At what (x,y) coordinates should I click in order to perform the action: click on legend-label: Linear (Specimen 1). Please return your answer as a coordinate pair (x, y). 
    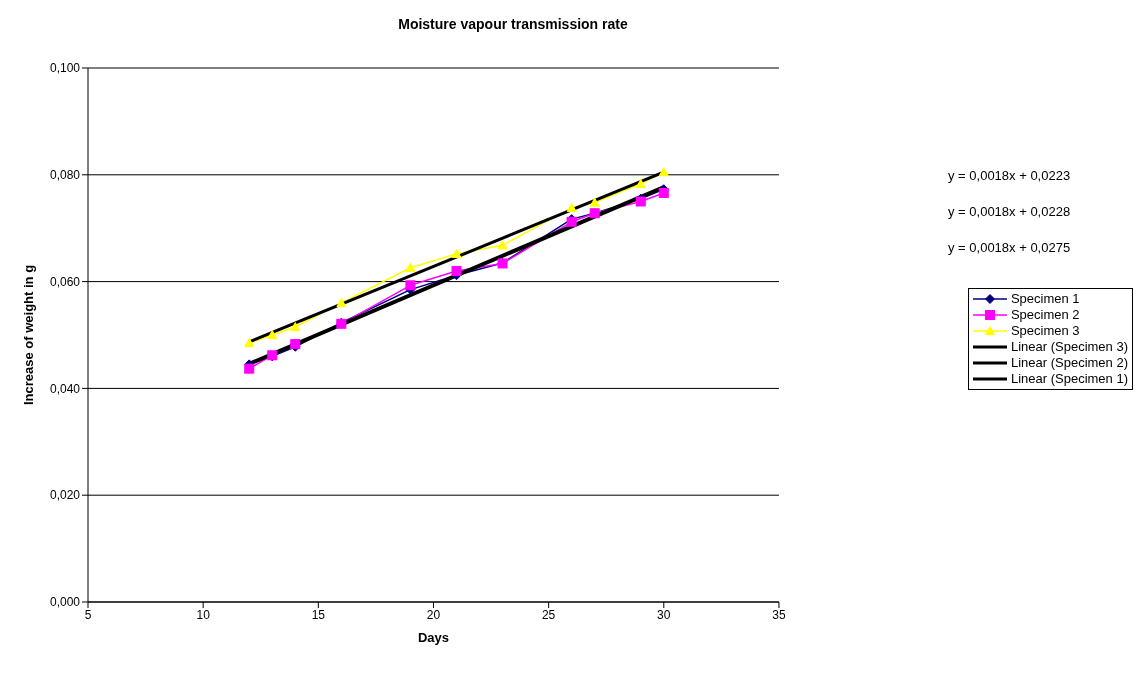
    Looking at the image, I should click on (1069, 379).